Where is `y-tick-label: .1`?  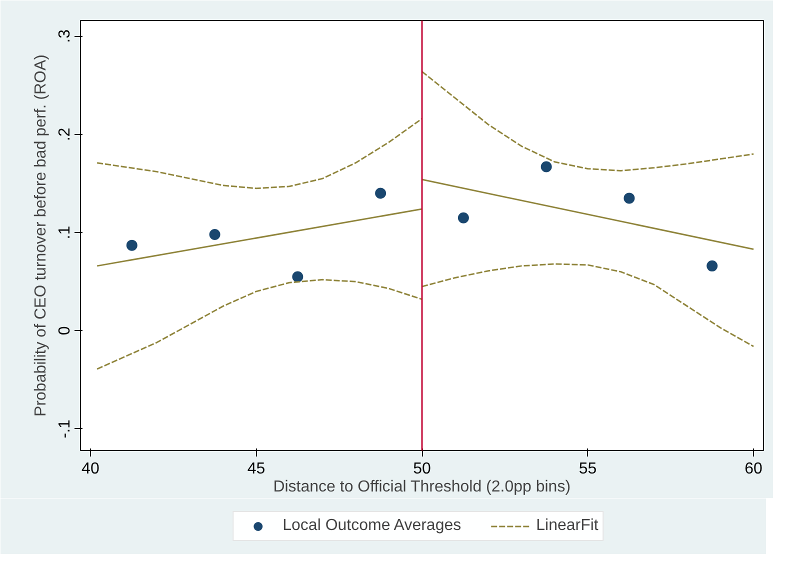
y-tick-label: .1 is located at coordinates (65, 233).